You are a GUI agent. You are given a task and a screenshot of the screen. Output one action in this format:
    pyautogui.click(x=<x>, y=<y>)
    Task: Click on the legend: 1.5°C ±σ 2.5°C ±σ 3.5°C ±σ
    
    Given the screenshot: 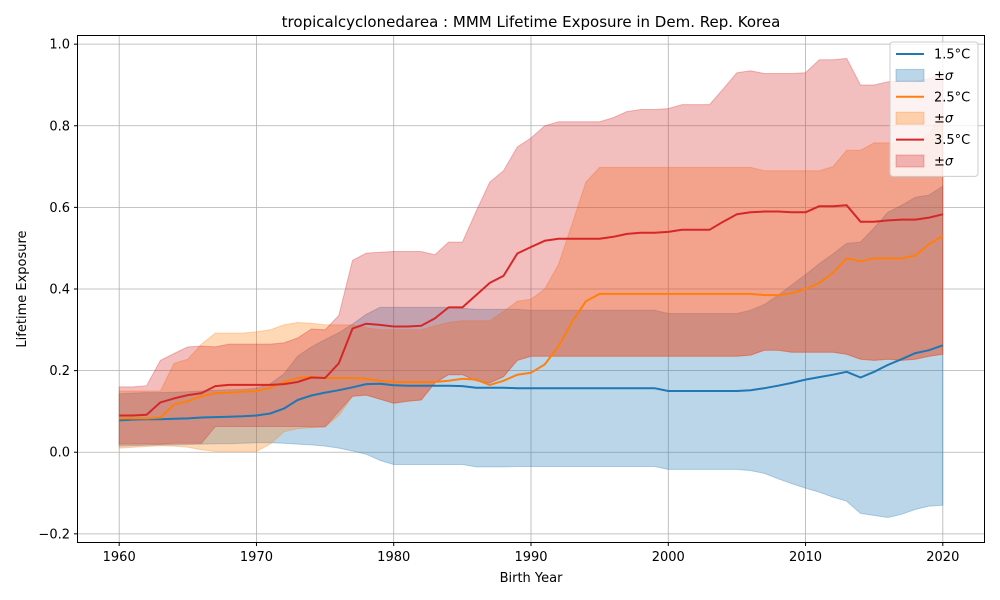 What is the action you would take?
    pyautogui.click(x=934, y=109)
    